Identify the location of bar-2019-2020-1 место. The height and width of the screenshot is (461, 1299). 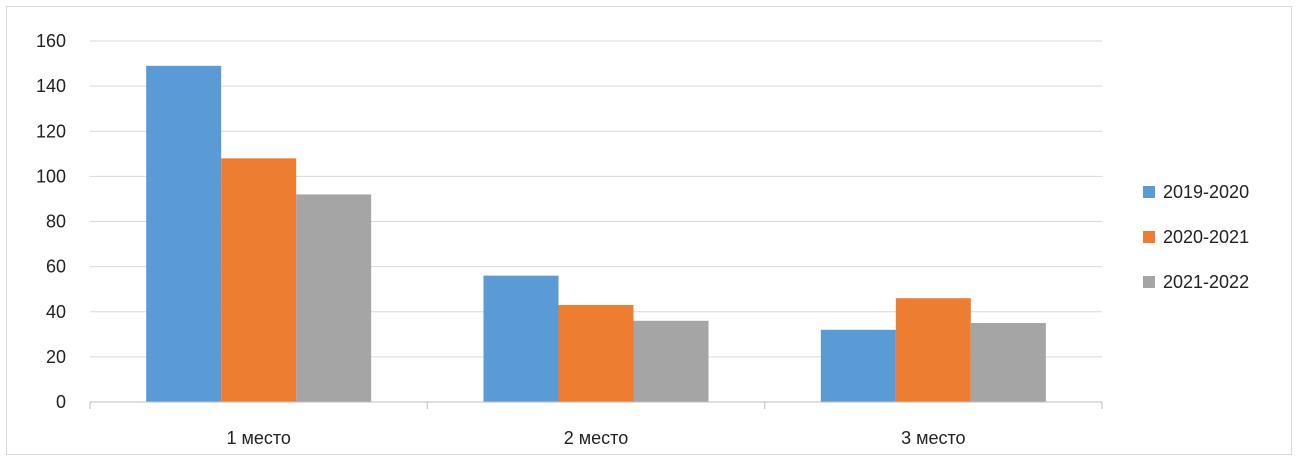
(184, 233).